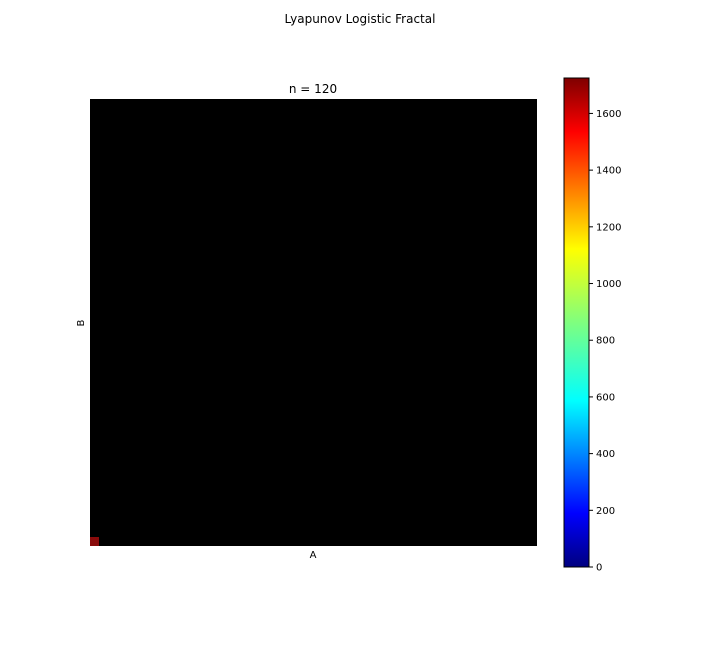  Describe the element at coordinates (94, 541) in the screenshot. I see `heatmap-cell-highlight` at that location.